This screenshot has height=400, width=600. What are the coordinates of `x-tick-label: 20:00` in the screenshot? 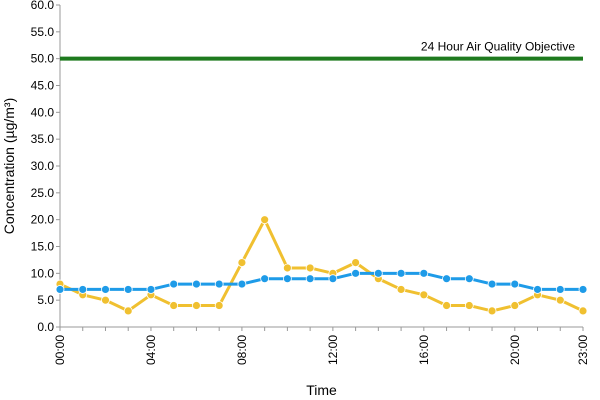 It's located at (515, 350).